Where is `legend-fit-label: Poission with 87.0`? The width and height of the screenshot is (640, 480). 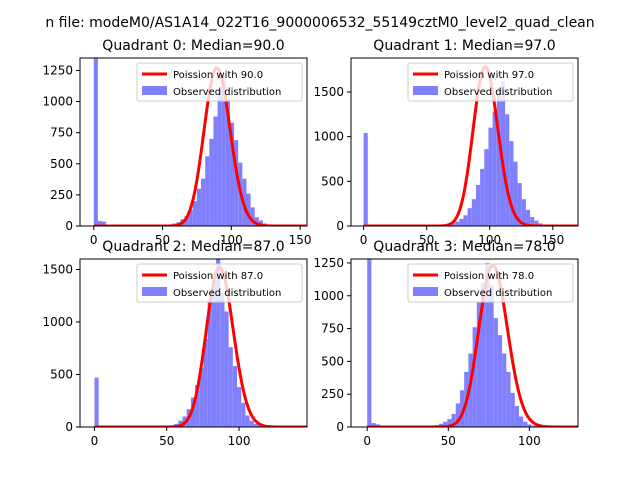
legend-fit-label: Poission with 87.0 is located at coordinates (218, 276).